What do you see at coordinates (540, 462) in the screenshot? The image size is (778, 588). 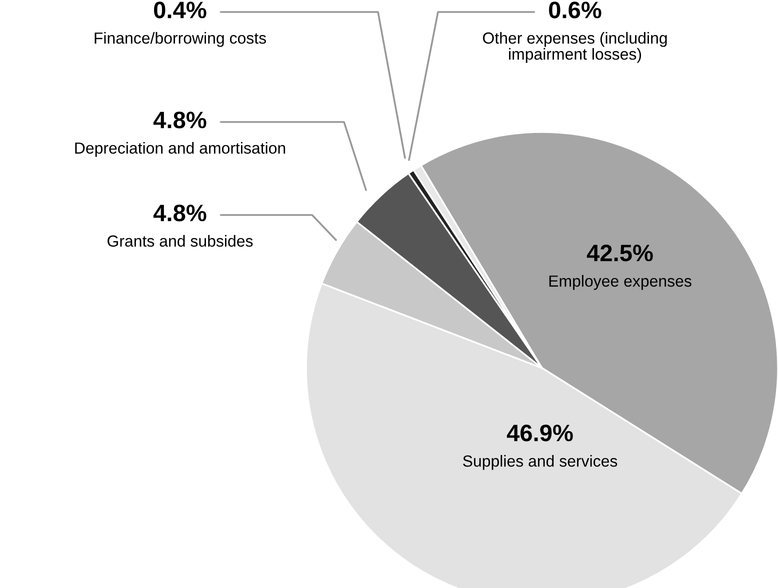 I see `slice-label: Supplies and services` at bounding box center [540, 462].